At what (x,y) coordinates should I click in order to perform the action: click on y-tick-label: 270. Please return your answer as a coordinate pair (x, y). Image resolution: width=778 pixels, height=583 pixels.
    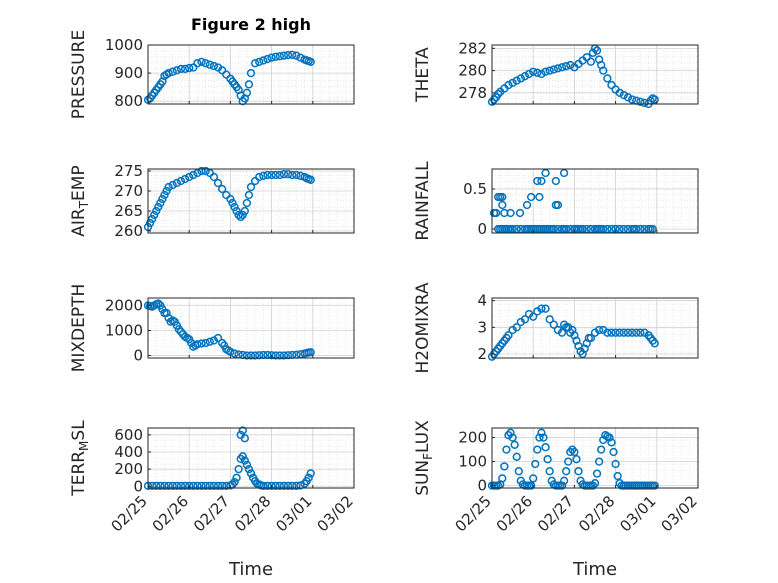
    Looking at the image, I should click on (128, 191).